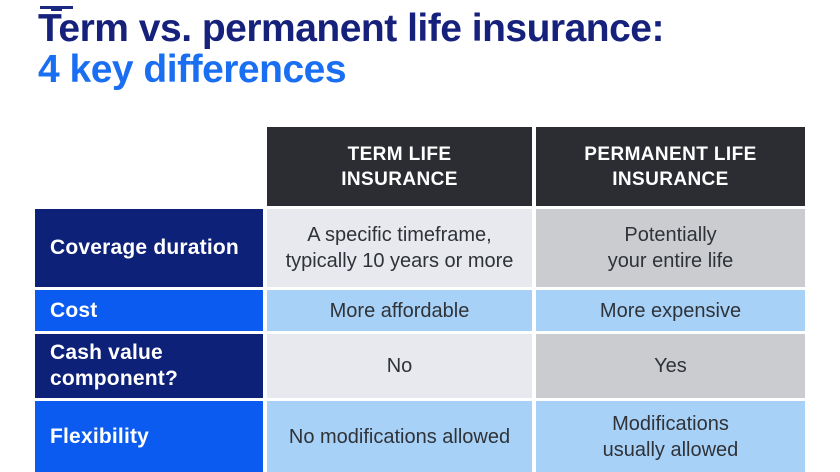 This screenshot has height=472, width=840. What do you see at coordinates (670, 166) in the screenshot?
I see `column-header-permanent-life: PERMANENT LIFE INSURANCE` at bounding box center [670, 166].